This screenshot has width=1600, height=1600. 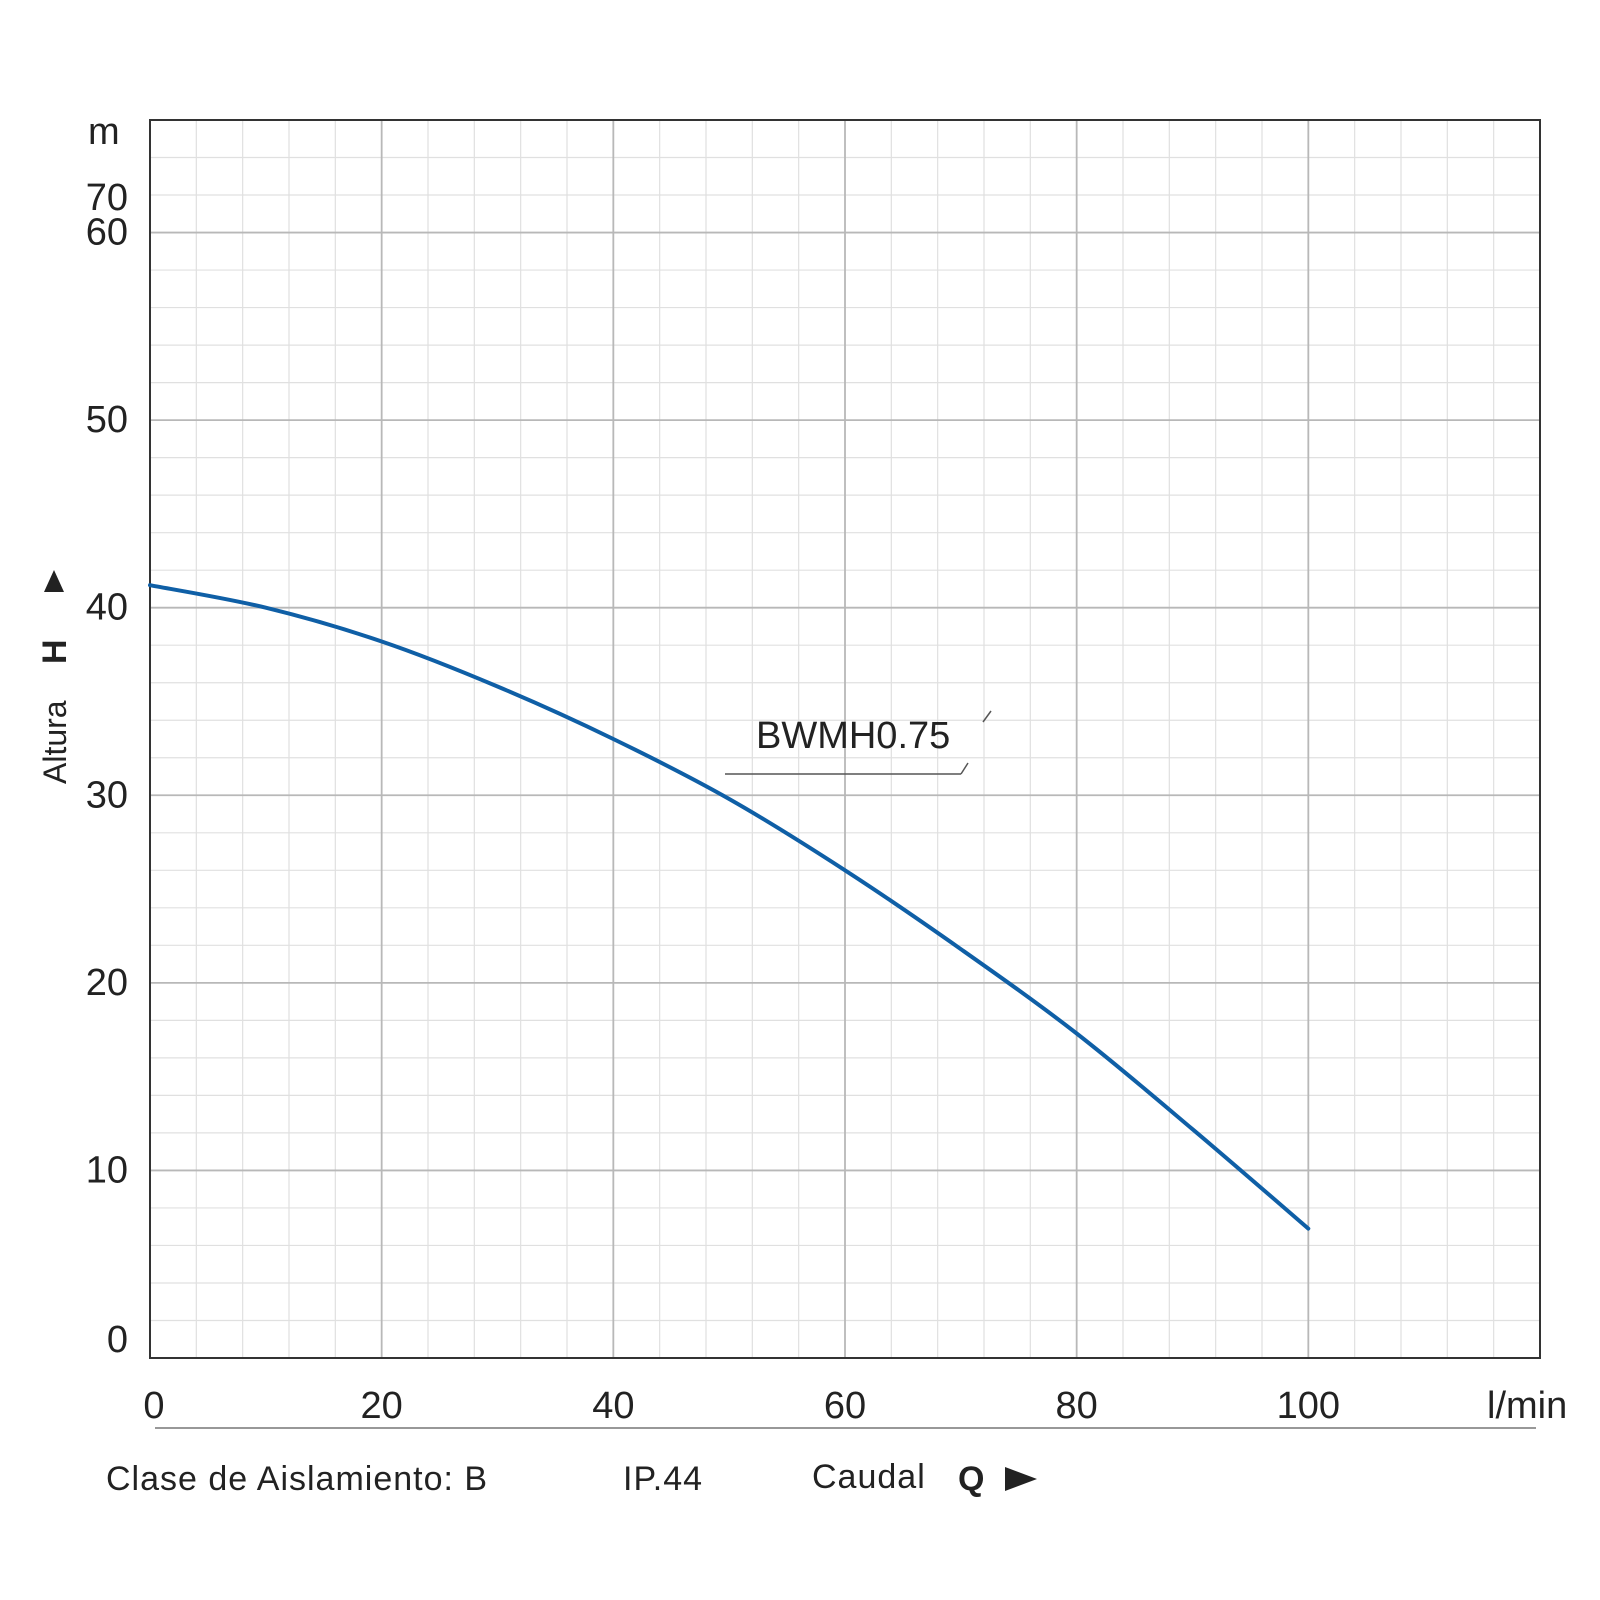 I want to click on y-axis-title-symbol: H, so click(x=55, y=651).